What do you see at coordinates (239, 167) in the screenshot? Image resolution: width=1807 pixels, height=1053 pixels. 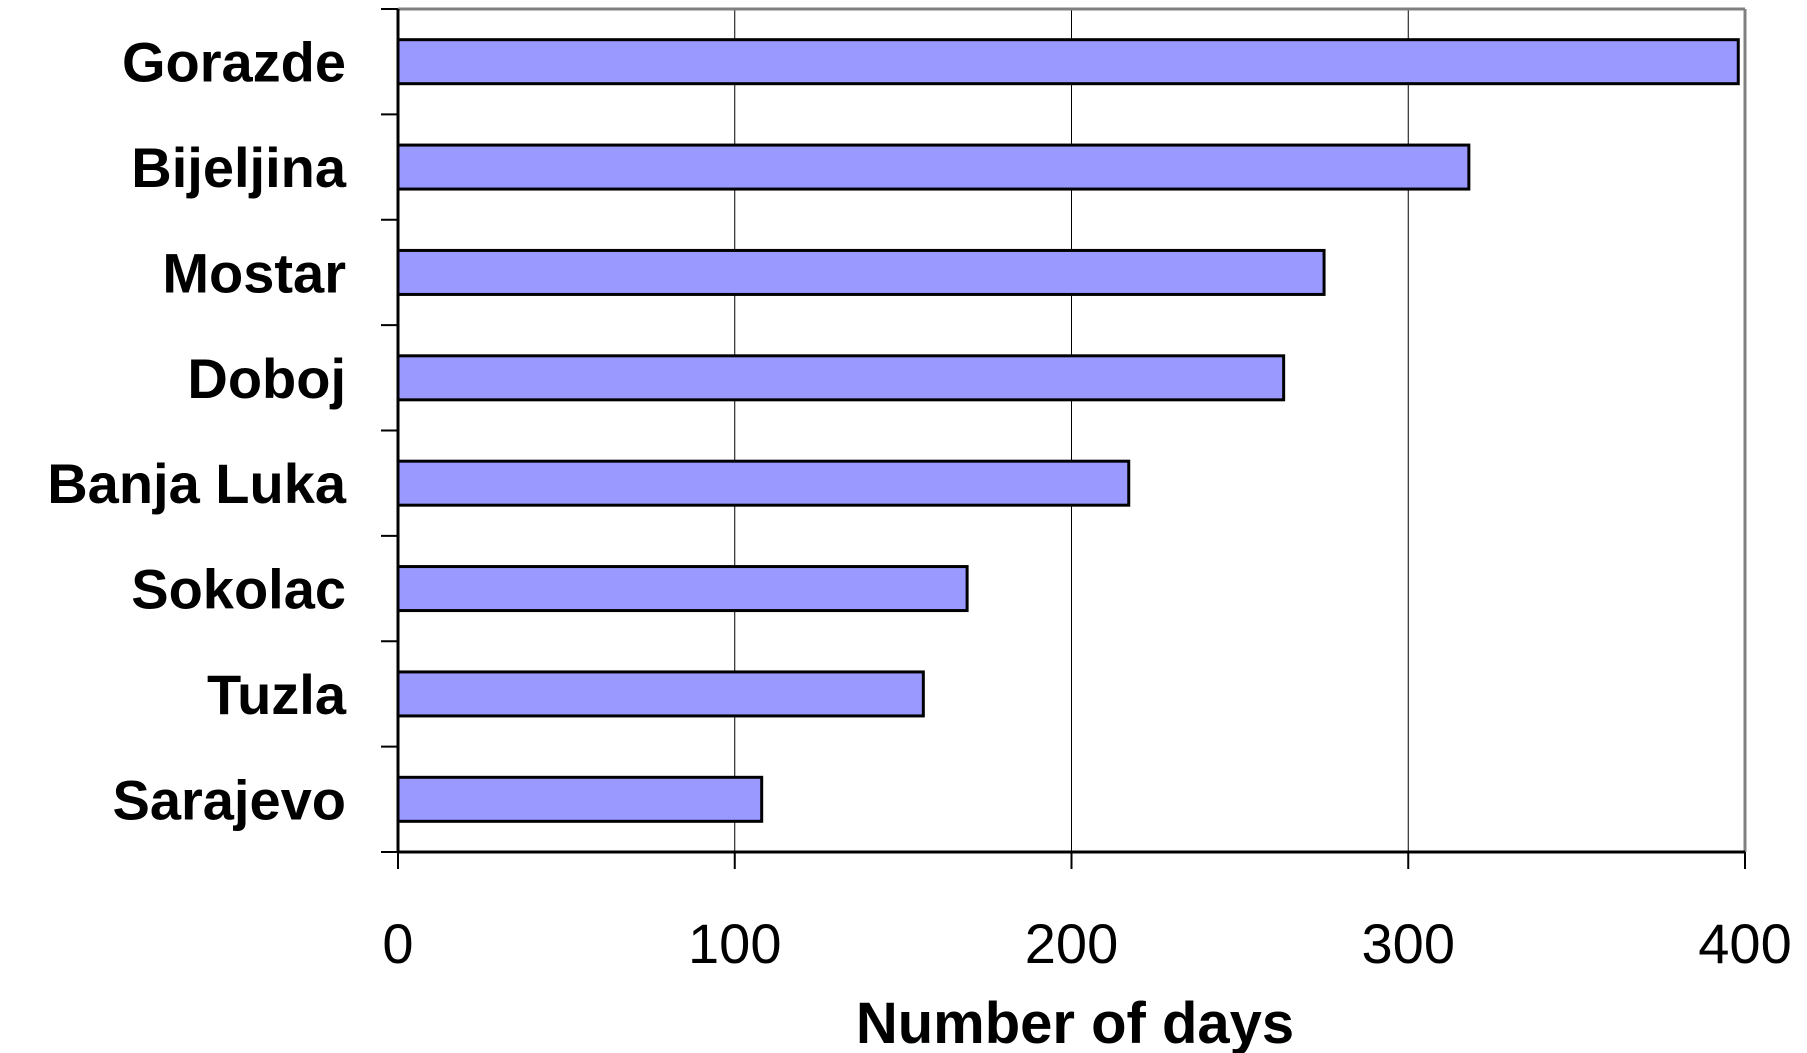 I see `category-label-bijeljina: Bijeljina` at bounding box center [239, 167].